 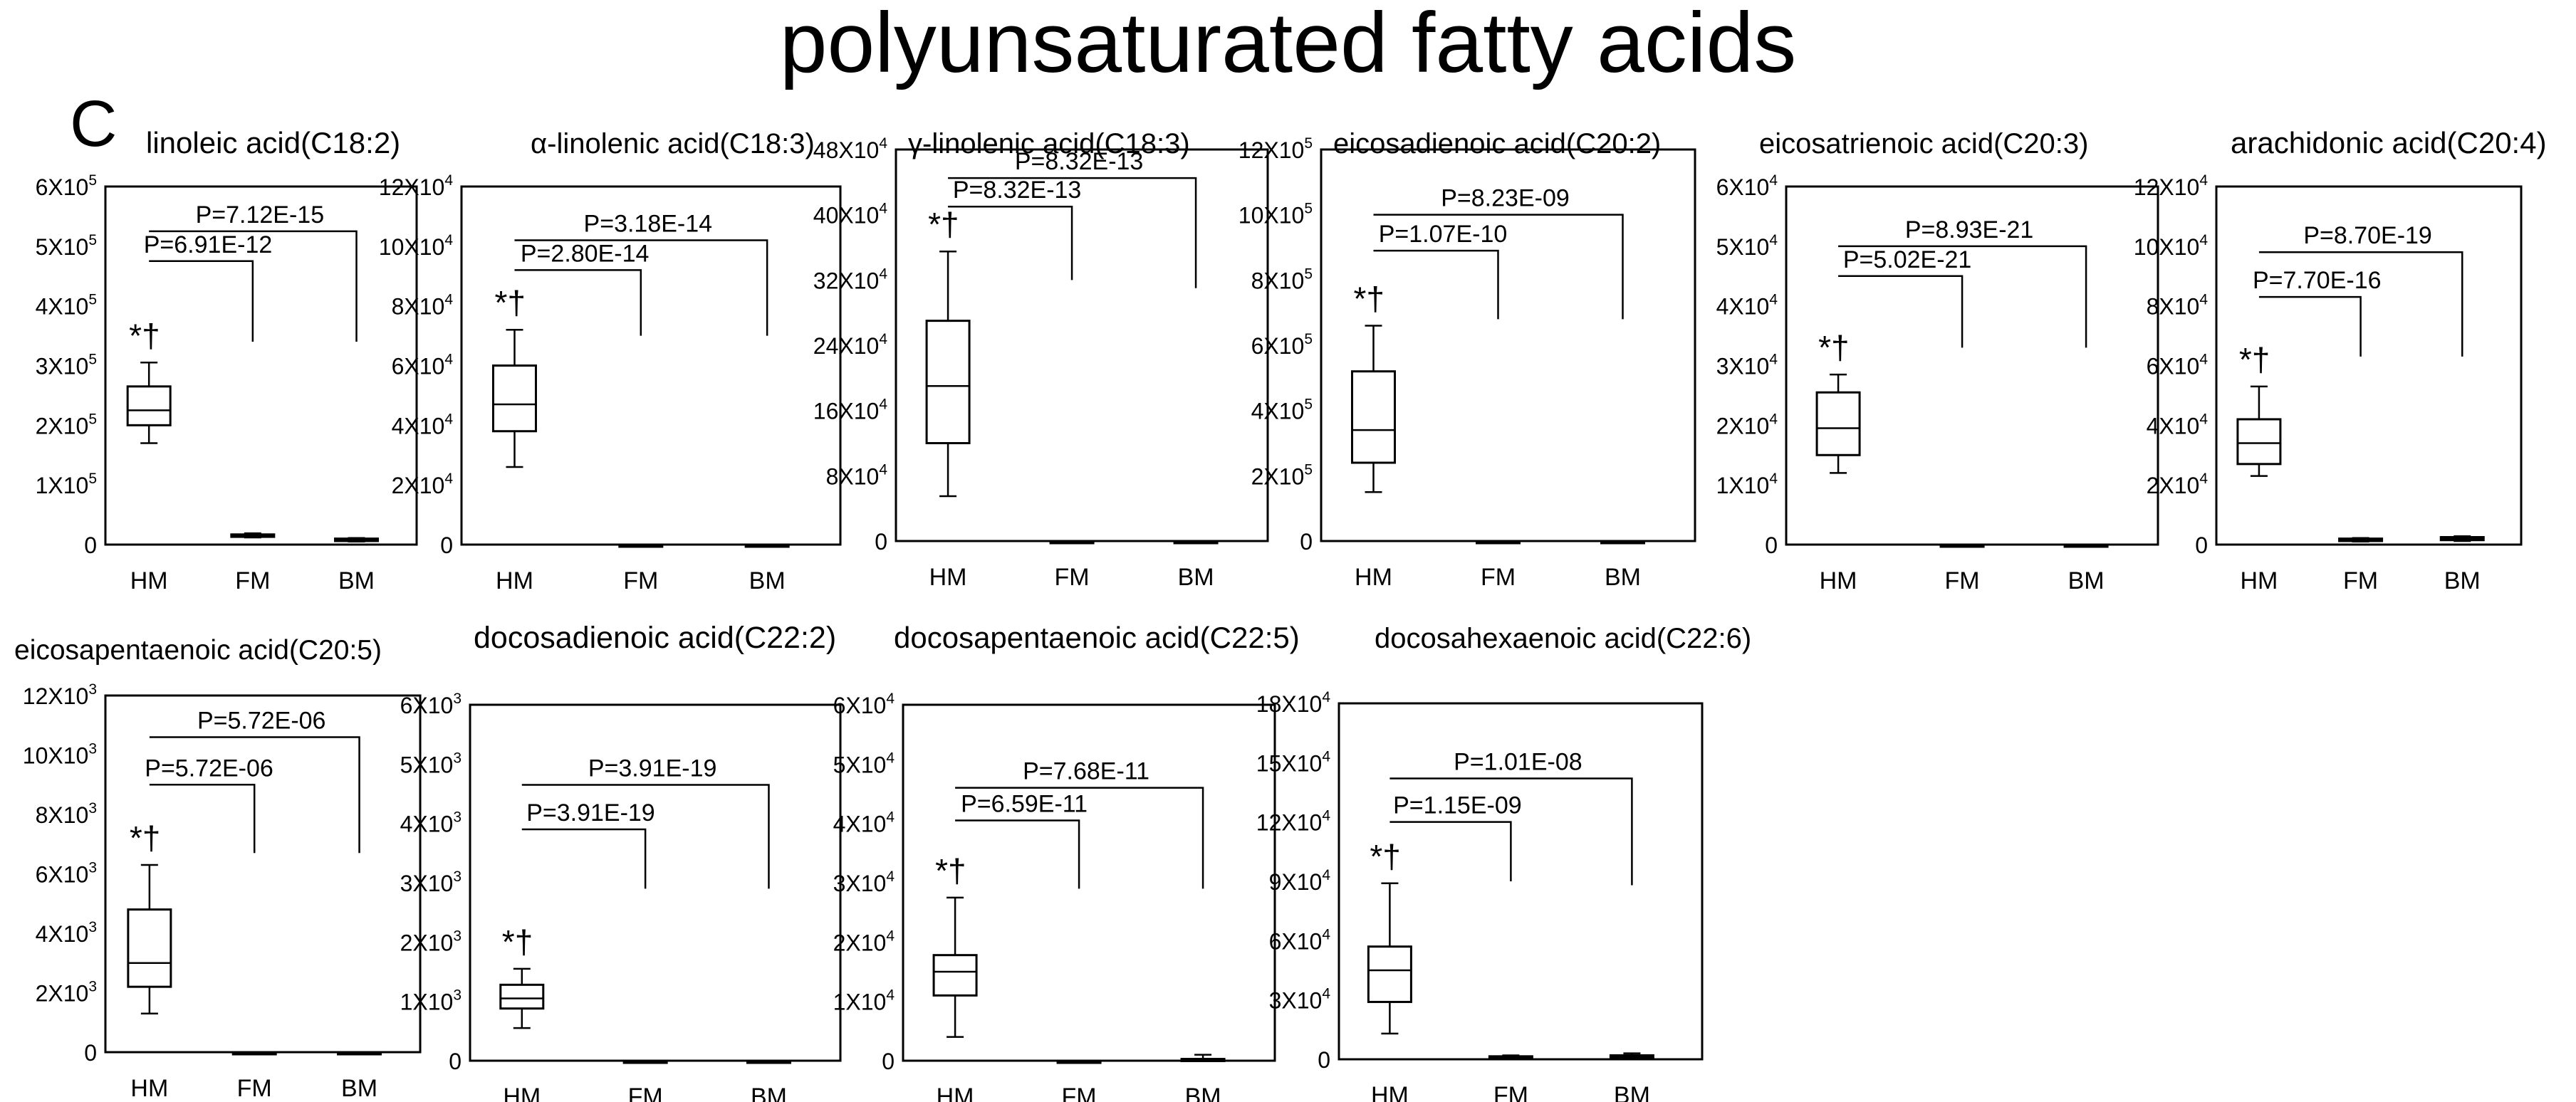 What do you see at coordinates (1373, 417) in the screenshot?
I see `box-iqr` at bounding box center [1373, 417].